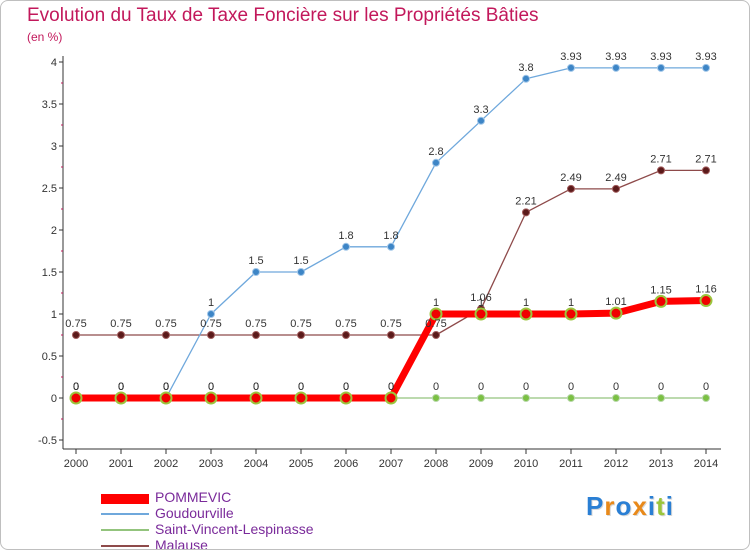 Image resolution: width=750 pixels, height=550 pixels. Describe the element at coordinates (624, 506) in the screenshot. I see `logo-letter: o` at that location.